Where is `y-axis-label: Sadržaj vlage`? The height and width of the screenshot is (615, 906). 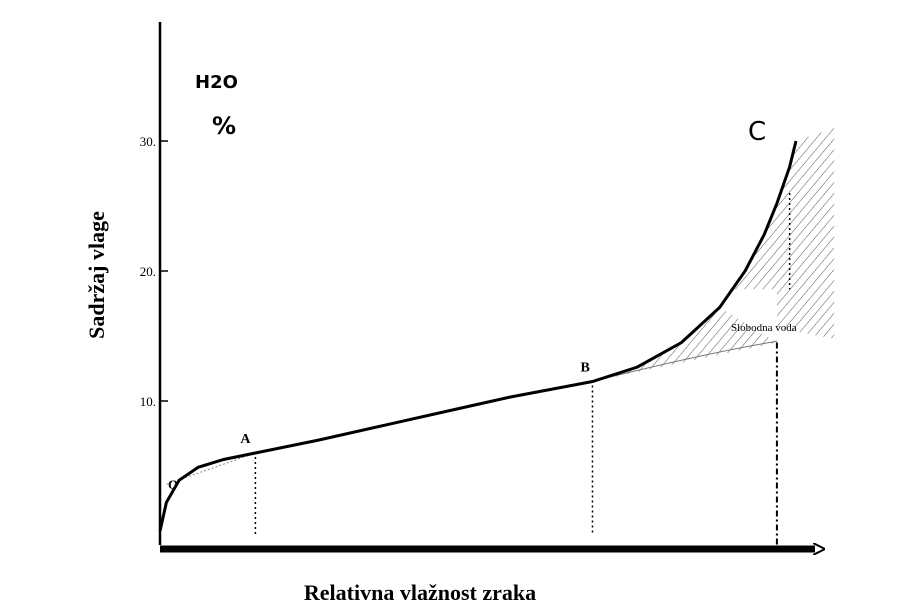
y-axis-label: Sadržaj vlage is located at coordinates (96, 275).